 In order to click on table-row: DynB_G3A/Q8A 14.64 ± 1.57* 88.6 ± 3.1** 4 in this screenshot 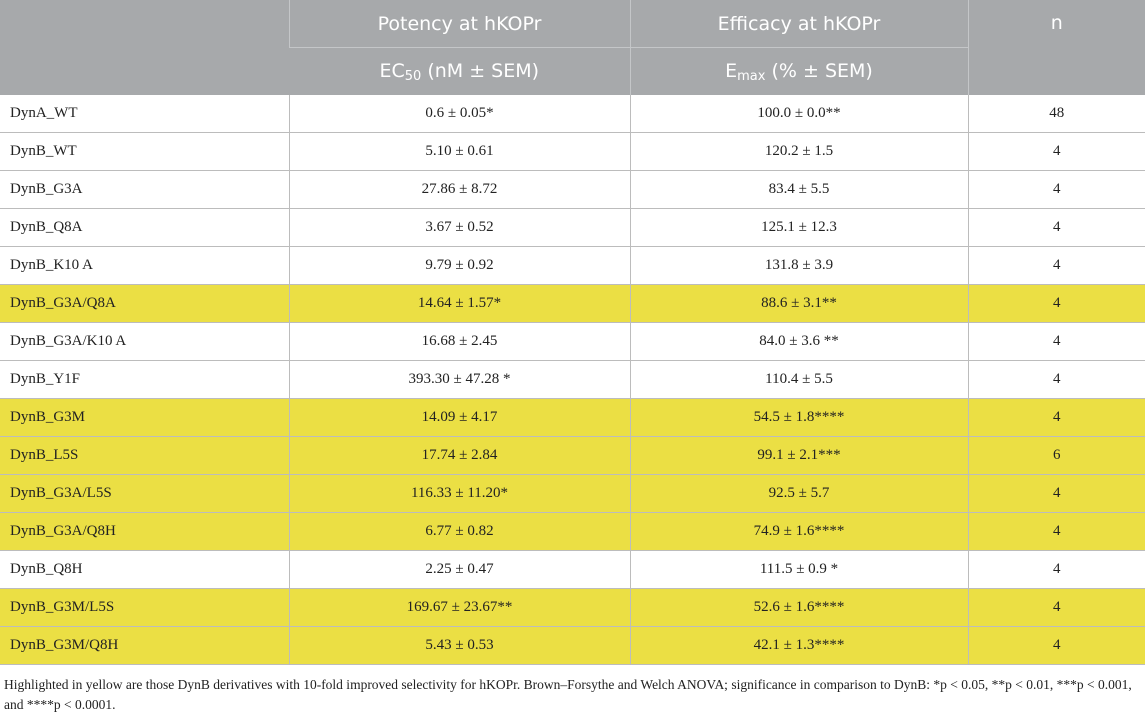, I will do `click(572, 303)`.